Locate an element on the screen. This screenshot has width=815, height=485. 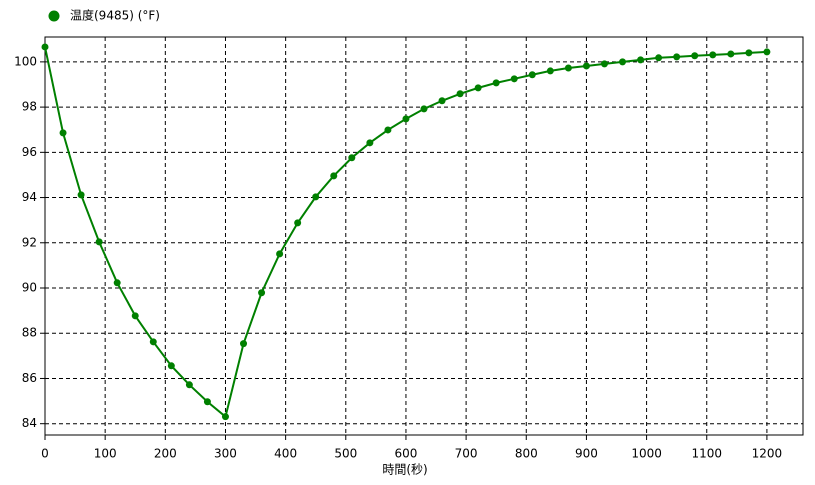
y-tick-label: 92 is located at coordinates (29, 242).